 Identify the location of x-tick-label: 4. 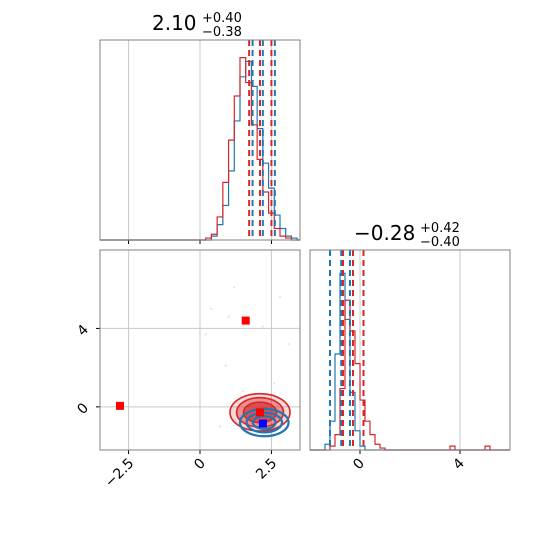
(459, 464).